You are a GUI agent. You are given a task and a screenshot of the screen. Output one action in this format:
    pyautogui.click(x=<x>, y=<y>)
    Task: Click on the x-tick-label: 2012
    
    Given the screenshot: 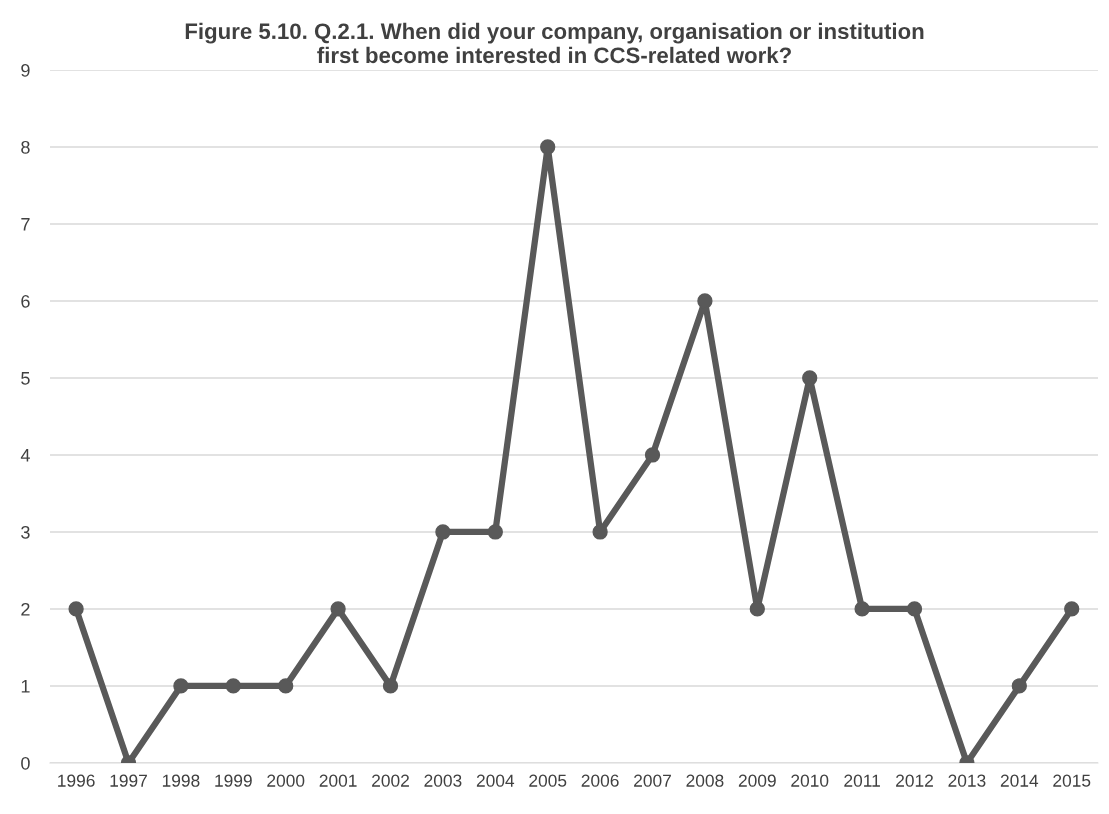 What is the action you would take?
    pyautogui.click(x=914, y=780)
    